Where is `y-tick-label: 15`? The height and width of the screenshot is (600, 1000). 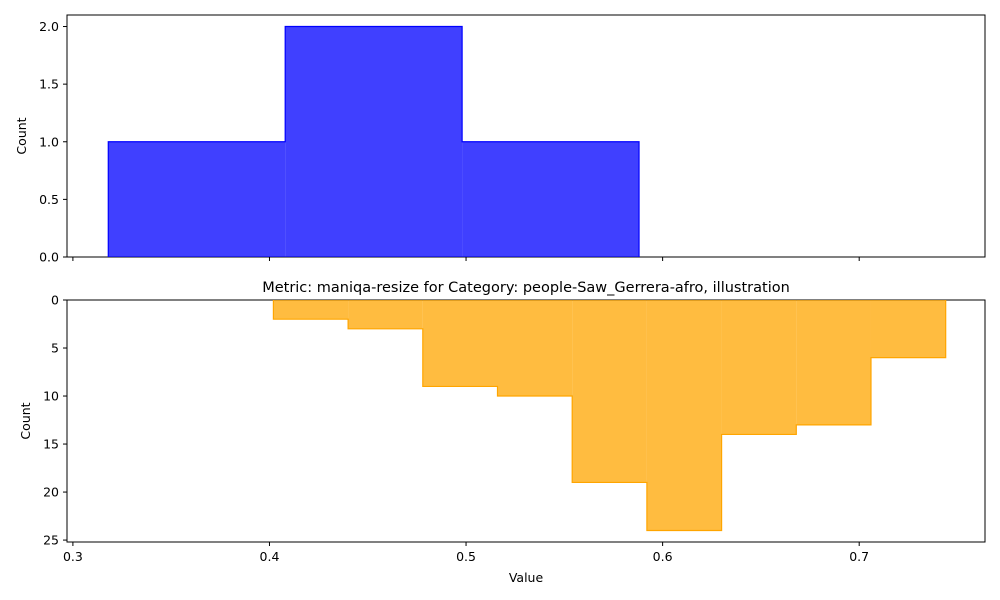 y-tick-label: 15 is located at coordinates (51, 444).